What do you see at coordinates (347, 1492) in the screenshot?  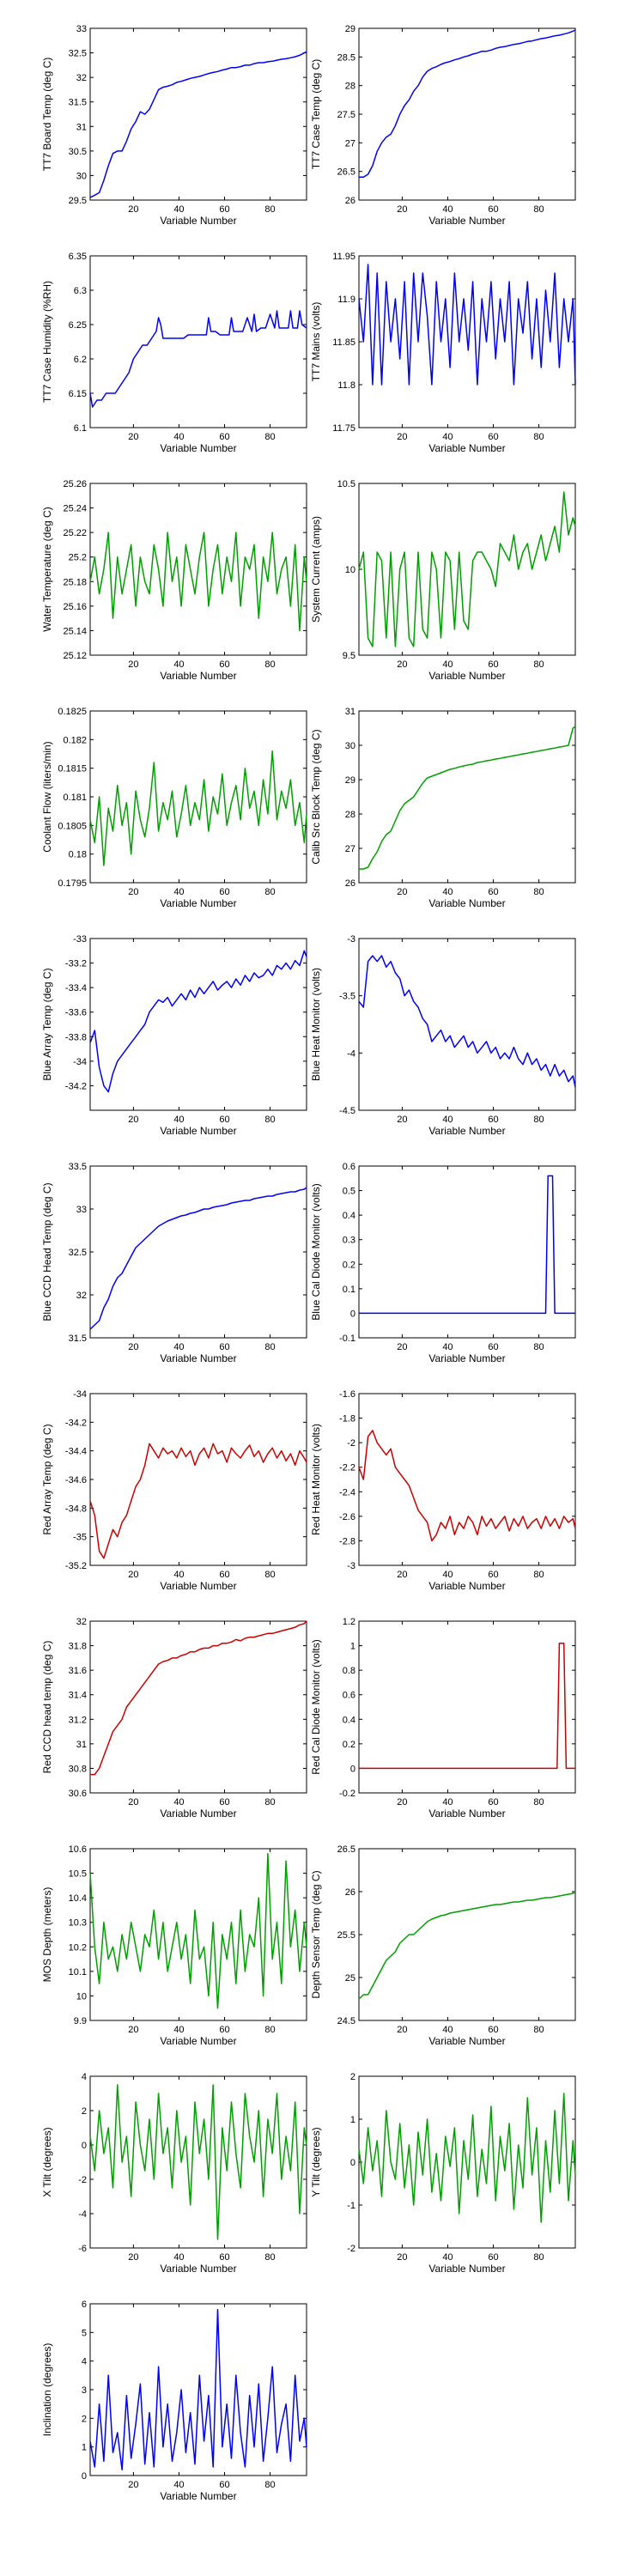 I see `y-tick-label: -2.4` at bounding box center [347, 1492].